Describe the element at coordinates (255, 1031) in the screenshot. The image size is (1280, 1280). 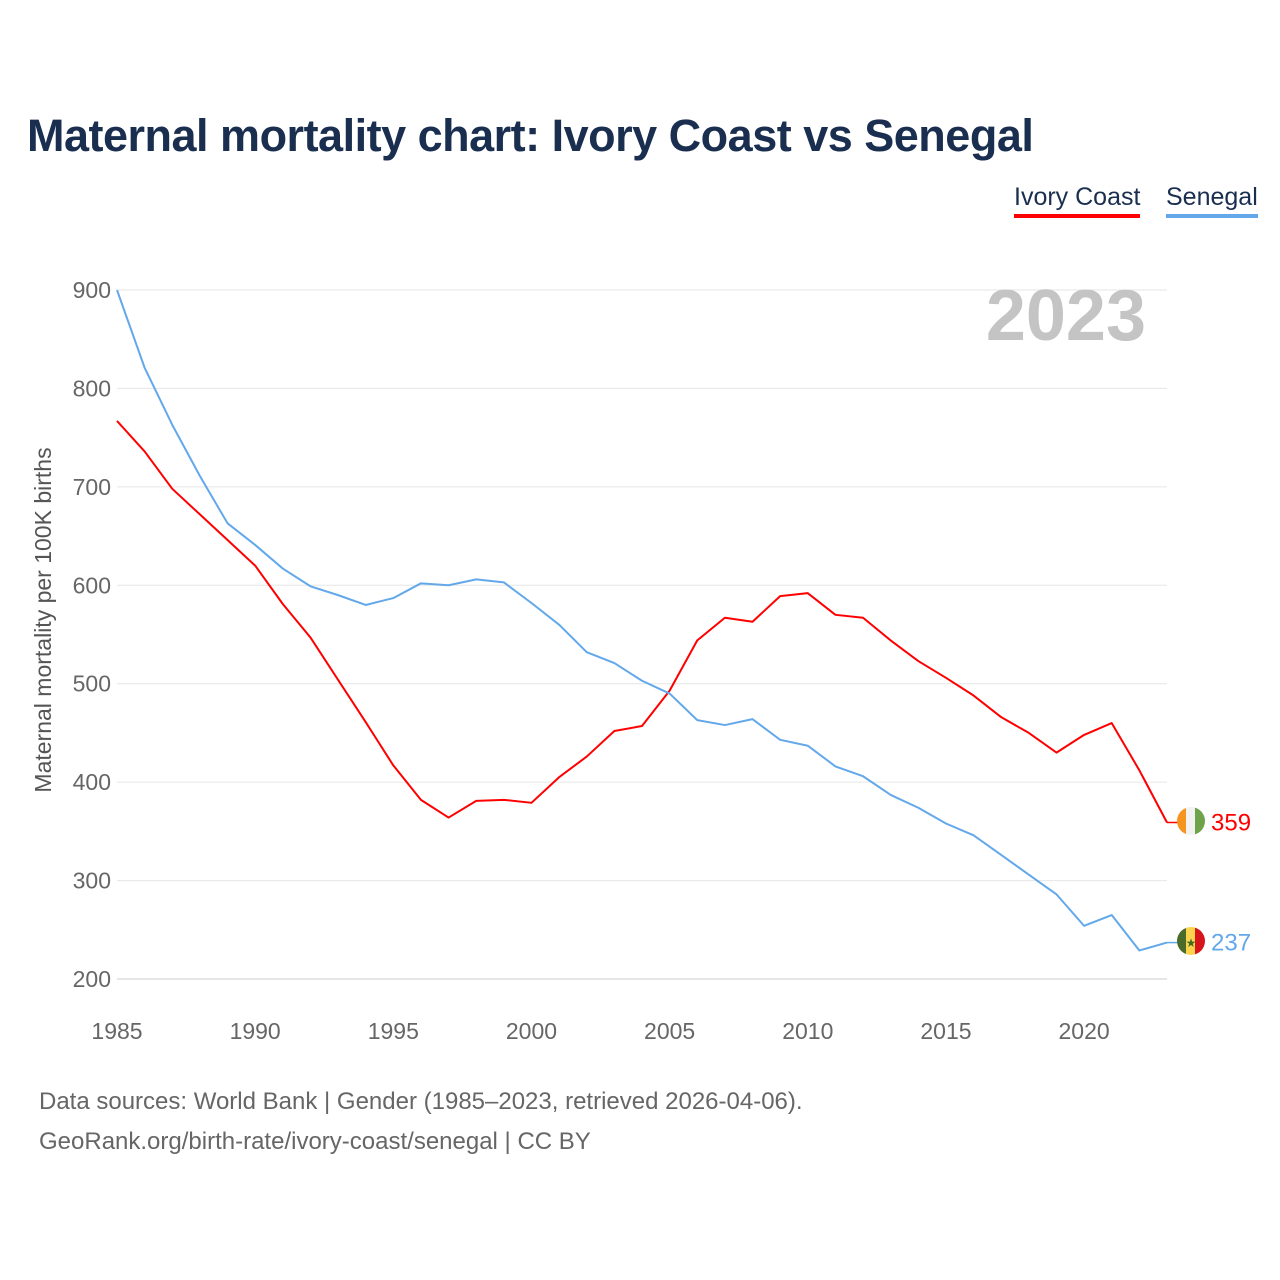
I see `x-tick-label: 1990` at that location.